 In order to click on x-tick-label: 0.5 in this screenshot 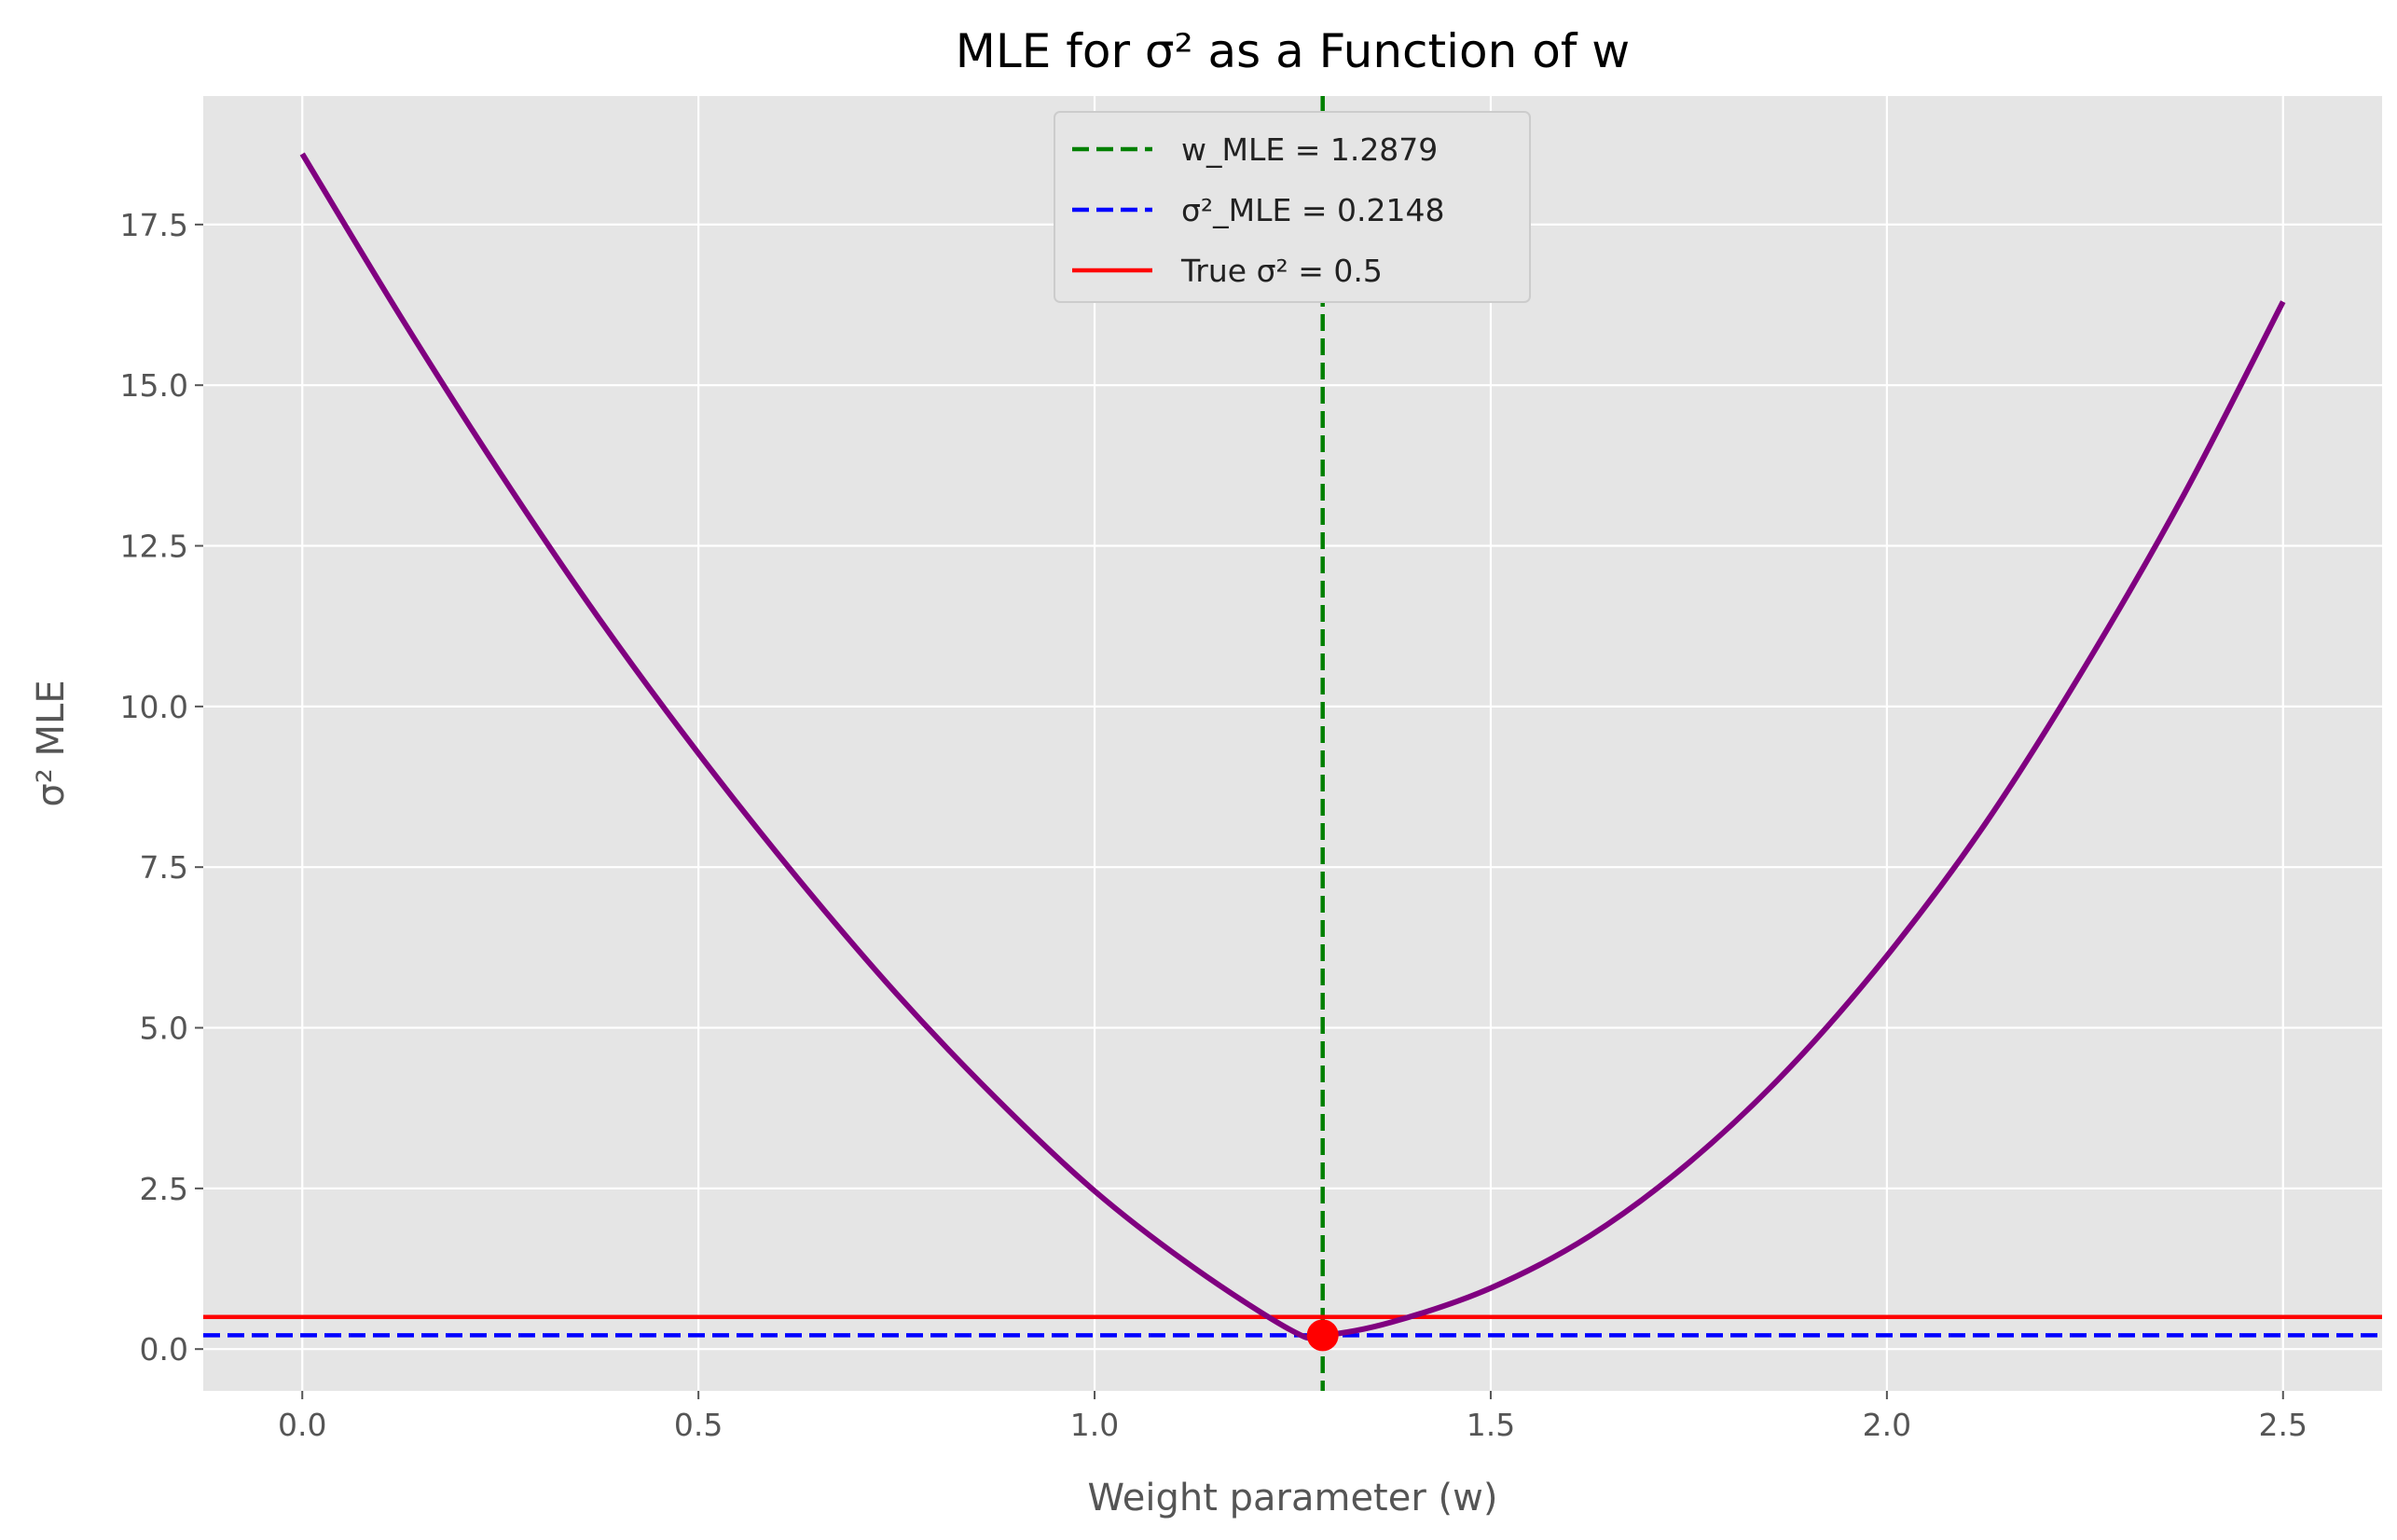, I will do `click(699, 1425)`.